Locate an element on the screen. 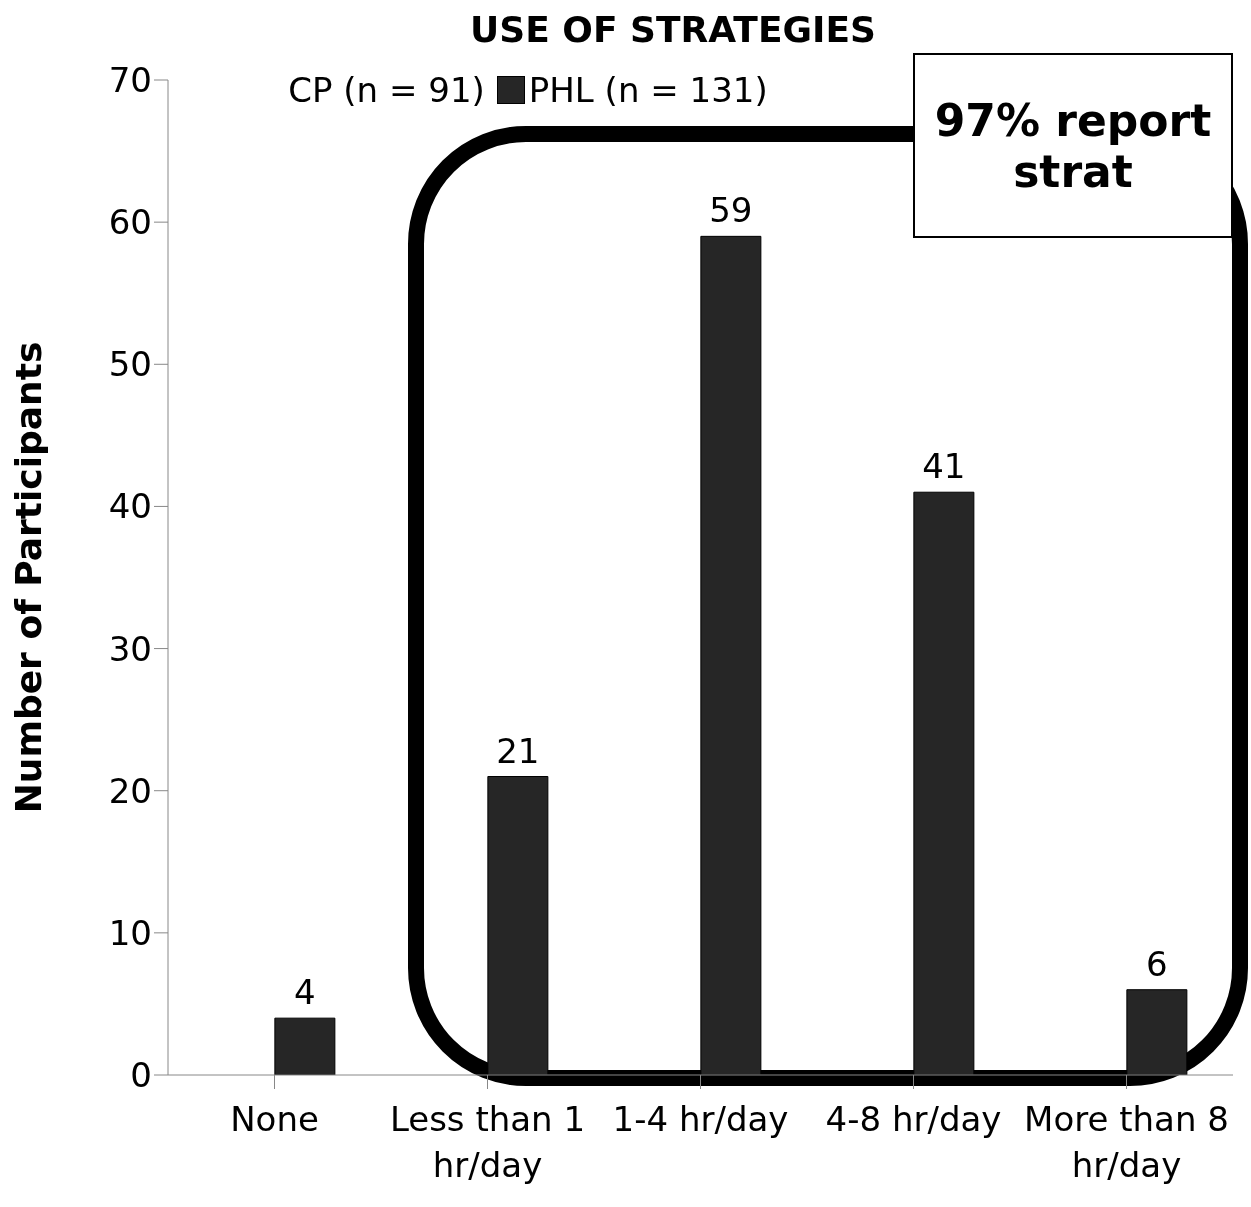 This screenshot has height=1207, width=1251. x-tick-label: 1-4 hr/day is located at coordinates (700, 1119).